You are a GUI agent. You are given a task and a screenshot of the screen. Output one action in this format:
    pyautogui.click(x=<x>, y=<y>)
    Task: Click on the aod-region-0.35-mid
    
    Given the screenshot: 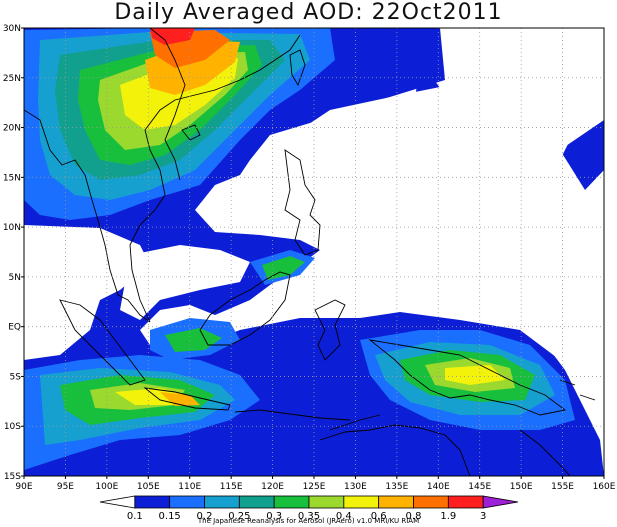 What is the action you would take?
    pyautogui.click(x=193, y=340)
    